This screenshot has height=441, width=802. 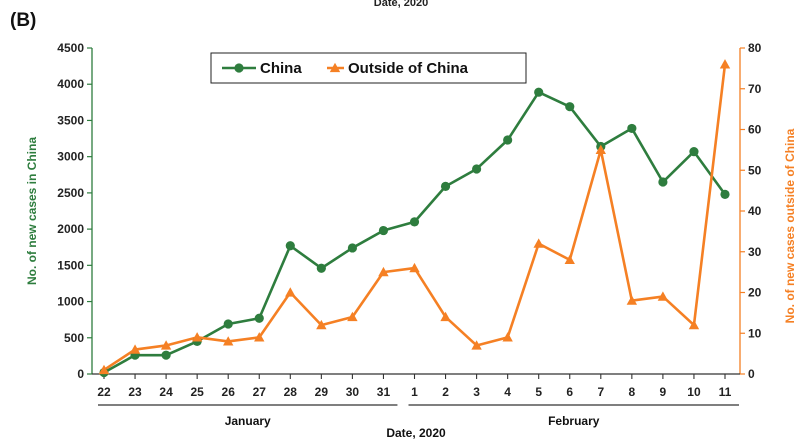 What do you see at coordinates (755, 130) in the screenshot?
I see `y-right-tick-label: 60` at bounding box center [755, 130].